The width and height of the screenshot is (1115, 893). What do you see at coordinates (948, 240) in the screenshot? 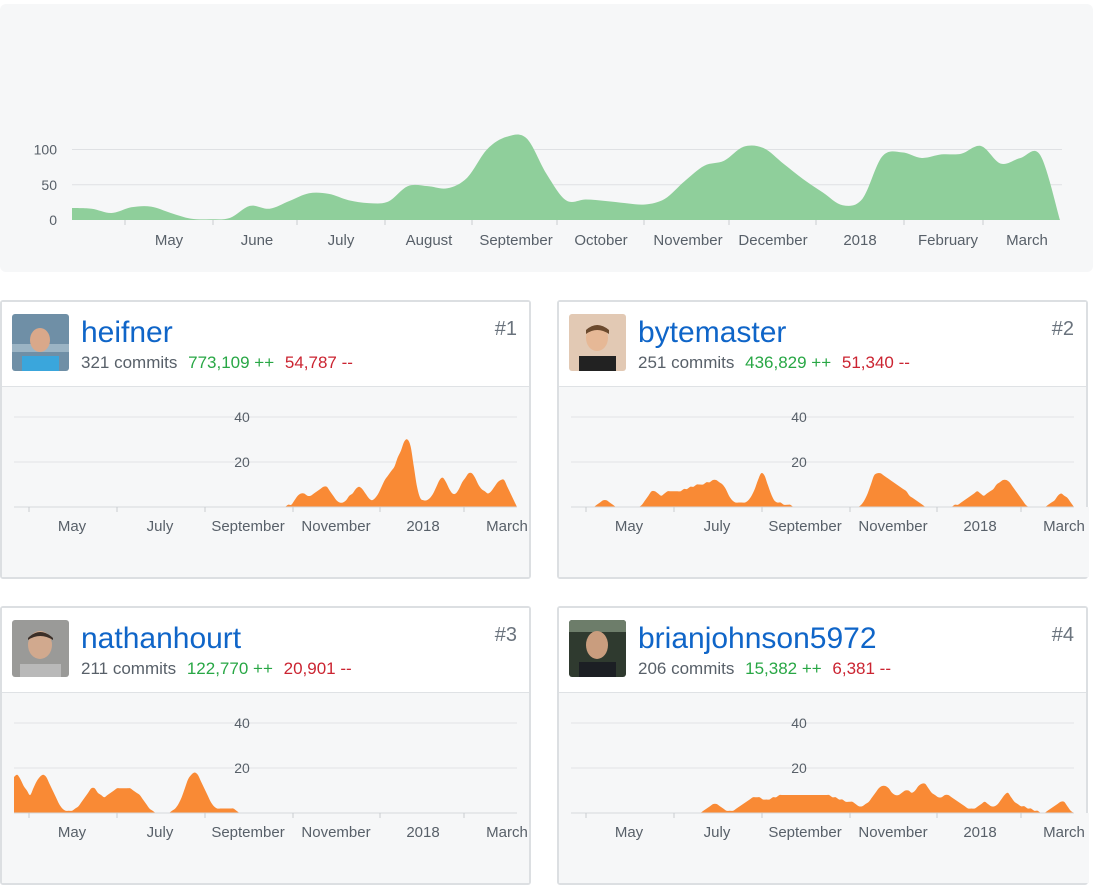
I see `x-tick-label: February` at bounding box center [948, 240].